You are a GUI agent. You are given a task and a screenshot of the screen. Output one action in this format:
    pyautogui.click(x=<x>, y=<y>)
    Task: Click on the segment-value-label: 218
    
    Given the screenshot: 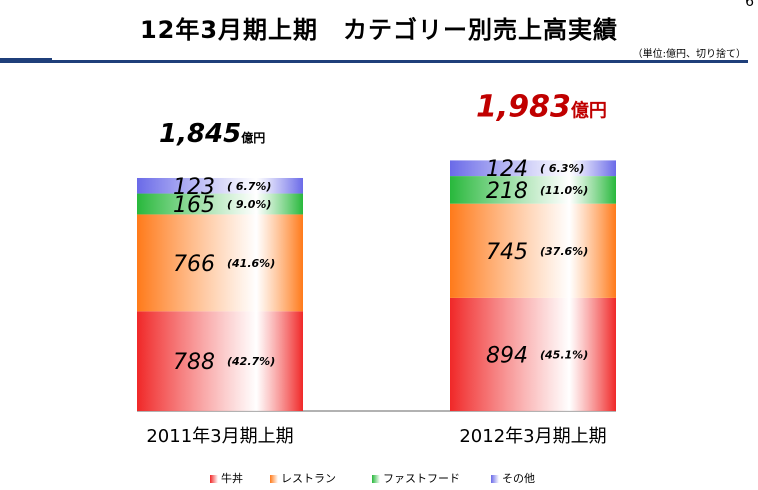 What is the action you would take?
    pyautogui.click(x=507, y=191)
    